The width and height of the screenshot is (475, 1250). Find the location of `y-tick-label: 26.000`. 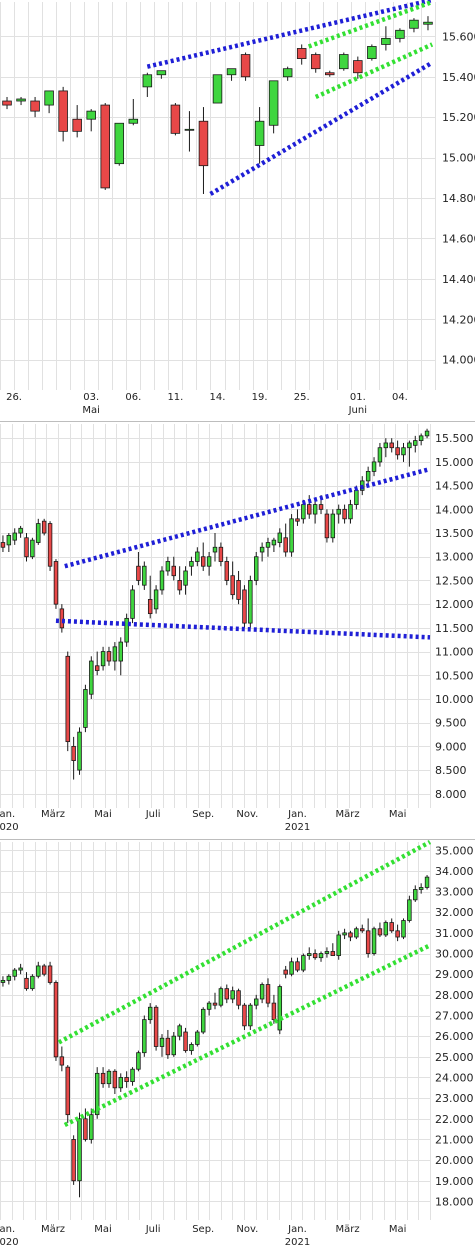

y-tick-label: 26.000 is located at coordinates (454, 1036).